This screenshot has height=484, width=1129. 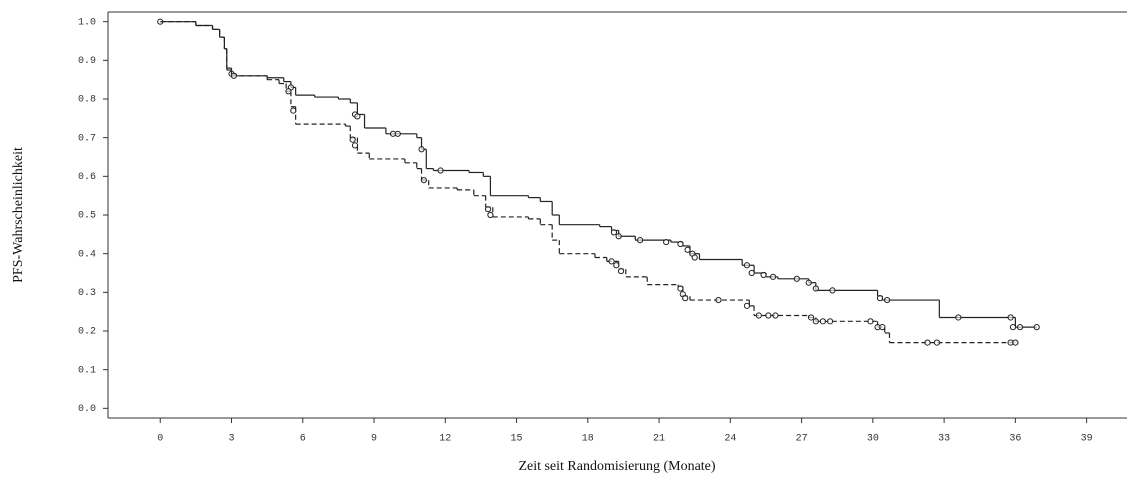 What do you see at coordinates (87, 409) in the screenshot?
I see `y-tick-label: 0.0` at bounding box center [87, 409].